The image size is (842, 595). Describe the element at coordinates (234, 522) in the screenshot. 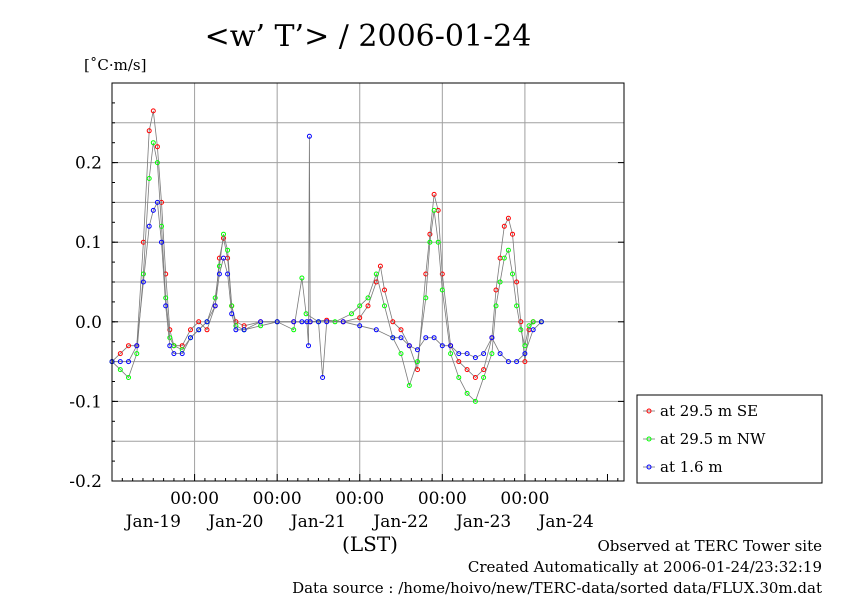

I see `x-date-label-1: Jan-20` at that location.